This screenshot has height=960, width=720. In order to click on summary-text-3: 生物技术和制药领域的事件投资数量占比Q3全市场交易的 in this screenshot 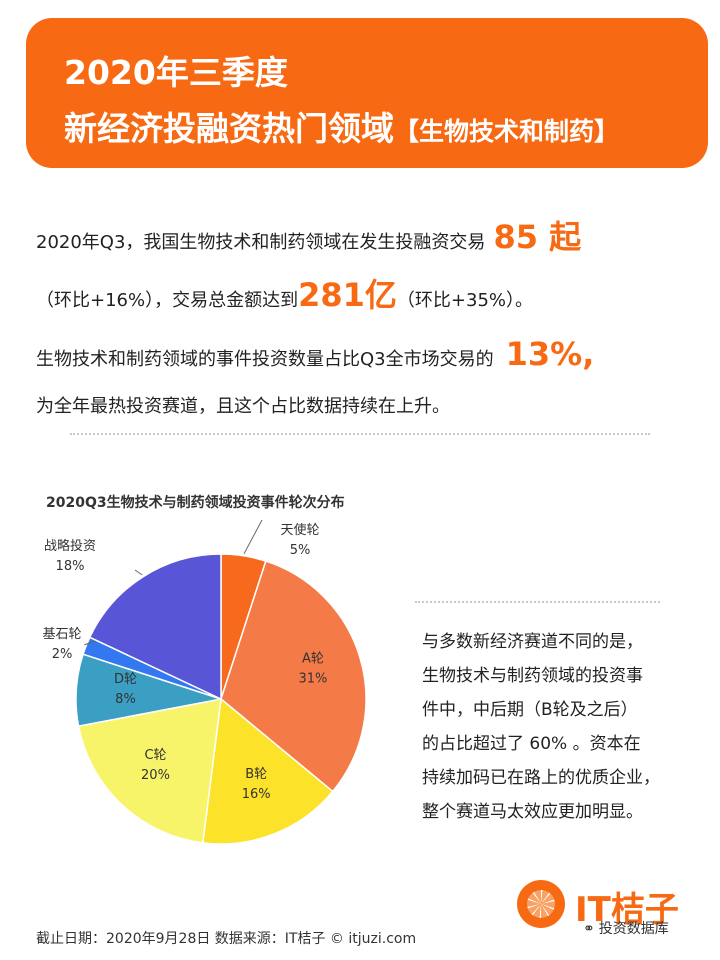, I will do `click(265, 359)`.